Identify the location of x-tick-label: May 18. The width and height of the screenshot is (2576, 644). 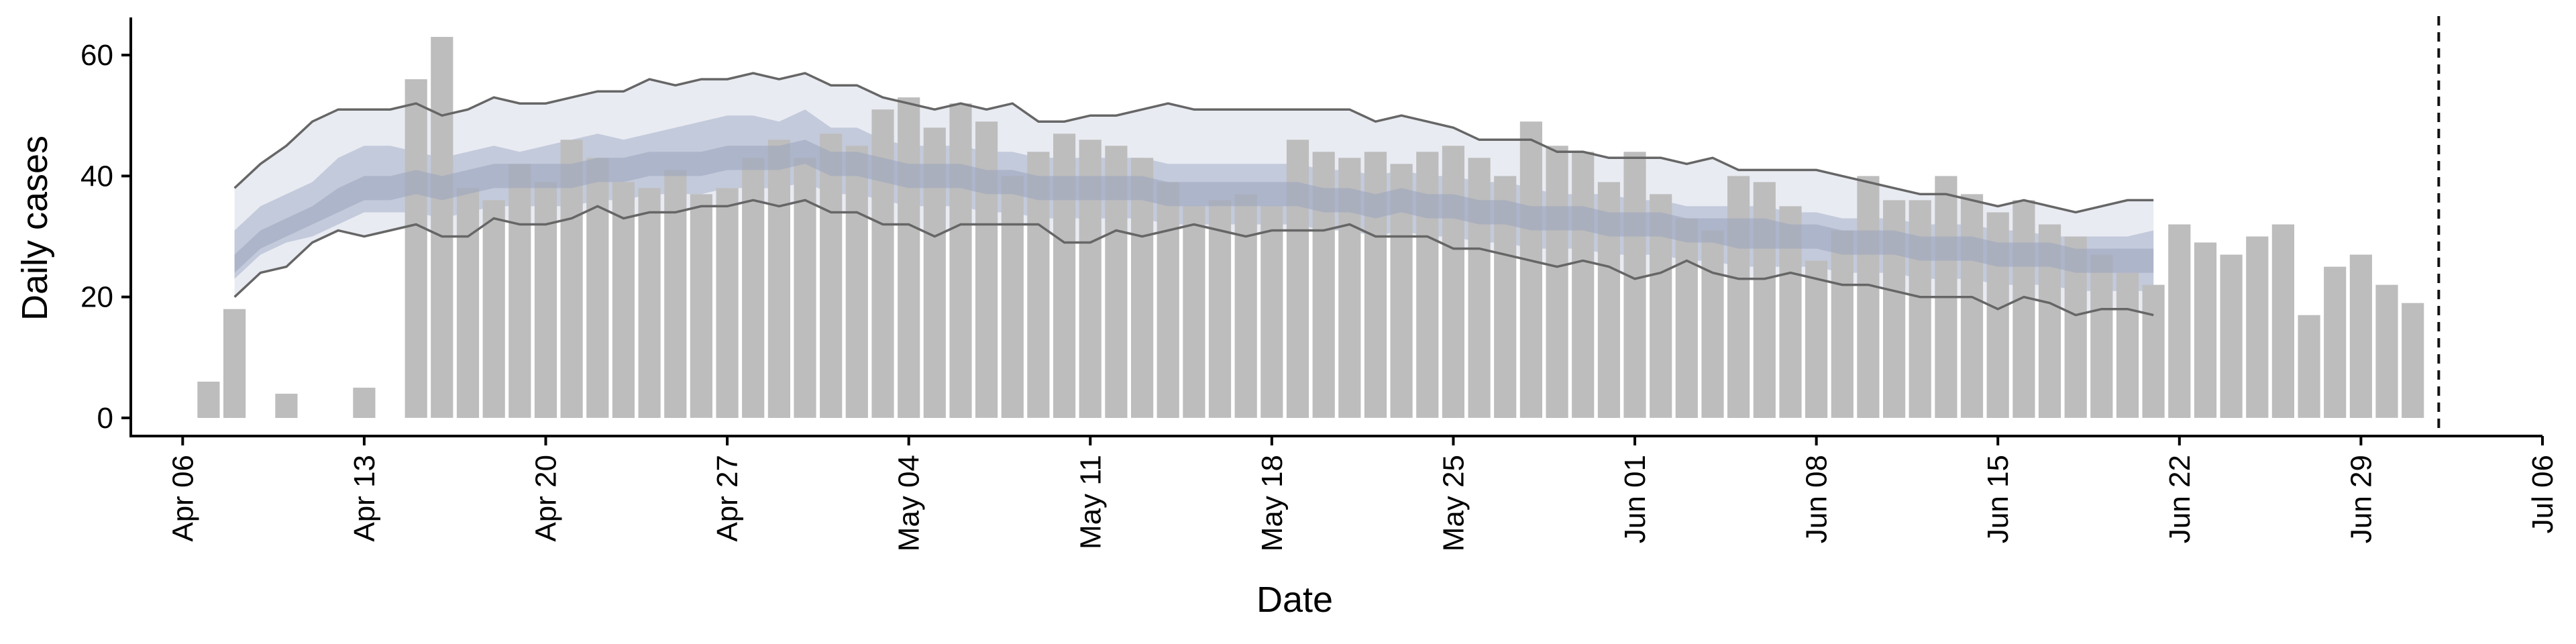
(1272, 503).